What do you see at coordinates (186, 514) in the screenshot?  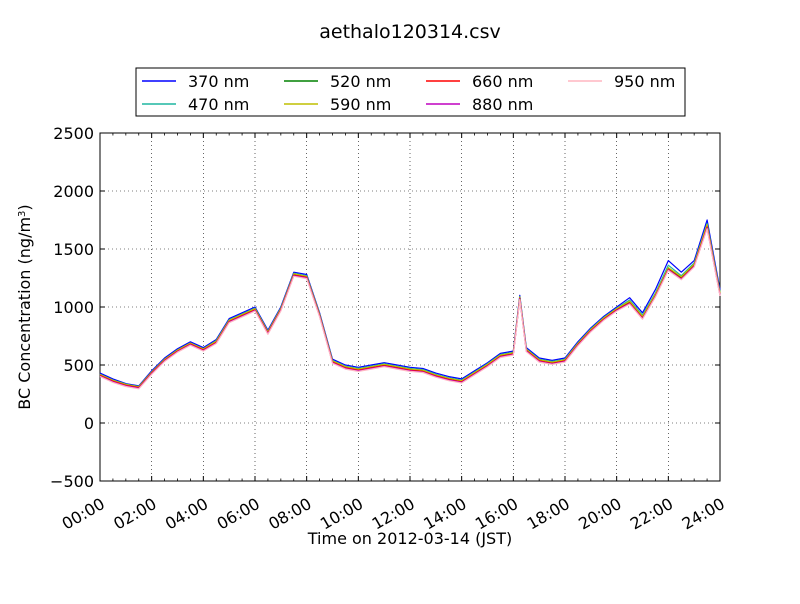 I see `x-tick-label: 04:00` at bounding box center [186, 514].